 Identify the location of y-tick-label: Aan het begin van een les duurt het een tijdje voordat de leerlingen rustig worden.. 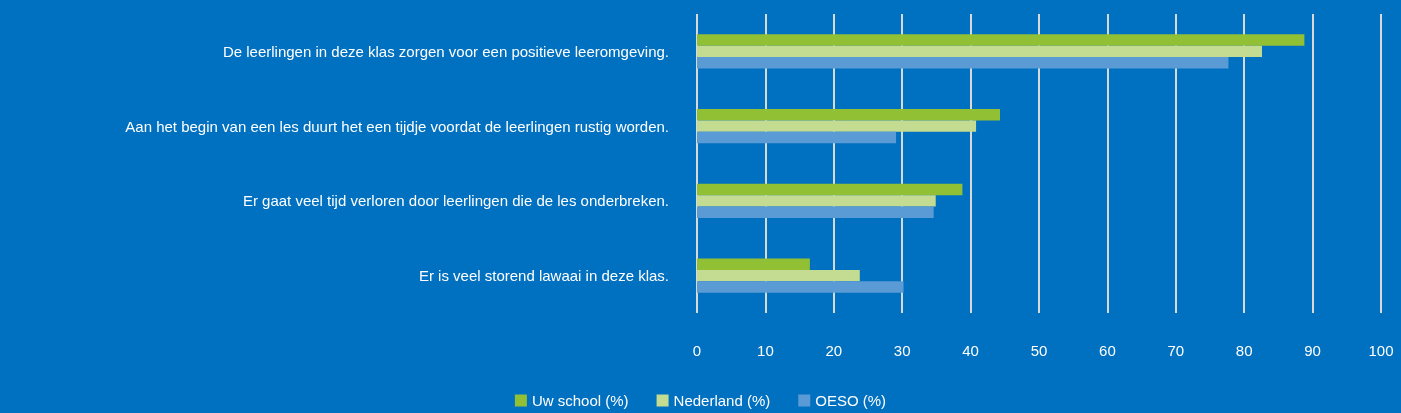
(397, 126).